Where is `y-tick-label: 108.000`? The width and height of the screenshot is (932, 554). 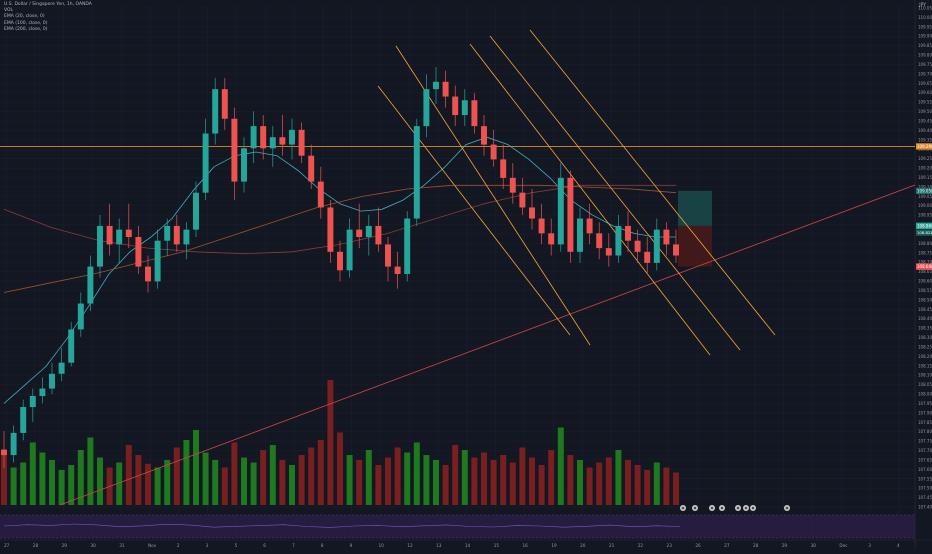
y-tick-label: 108.000 is located at coordinates (925, 394).